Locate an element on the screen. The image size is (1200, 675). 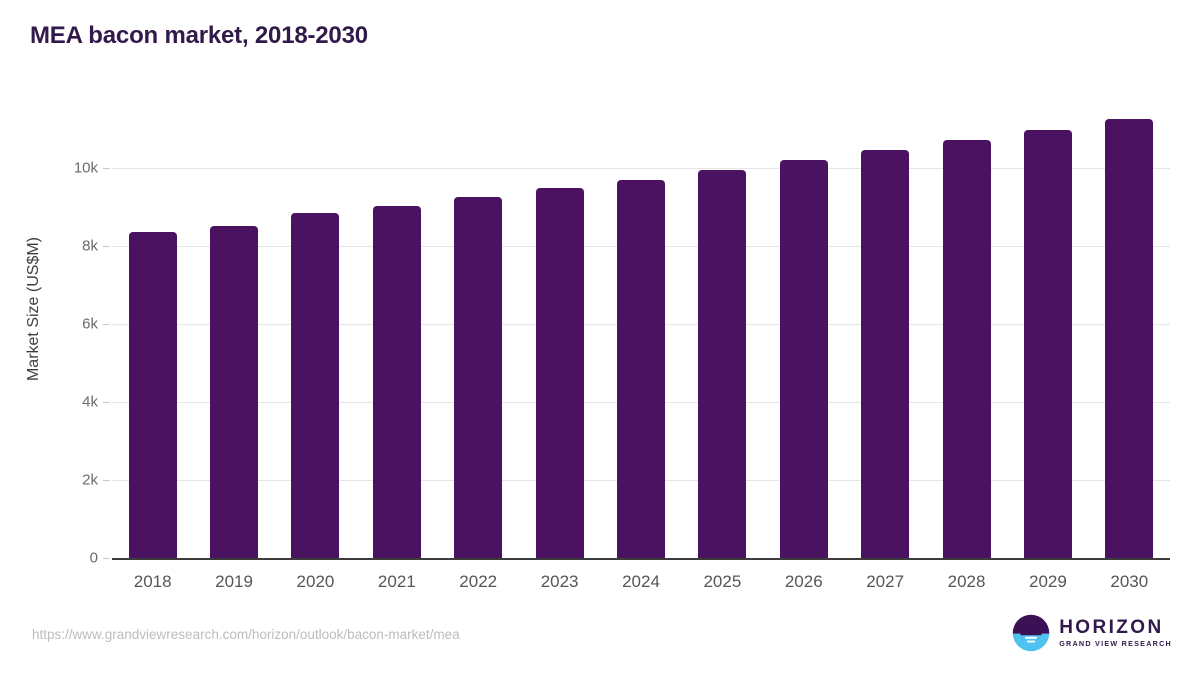
gridline is located at coordinates (641, 168).